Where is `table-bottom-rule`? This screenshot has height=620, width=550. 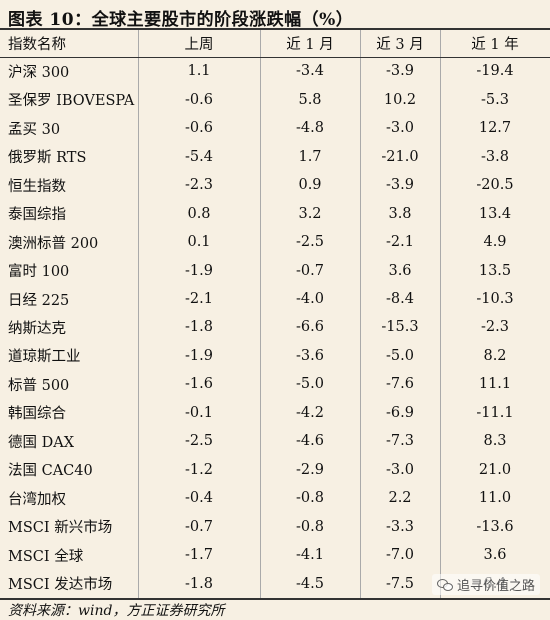
table-bottom-rule is located at coordinates (275, 599).